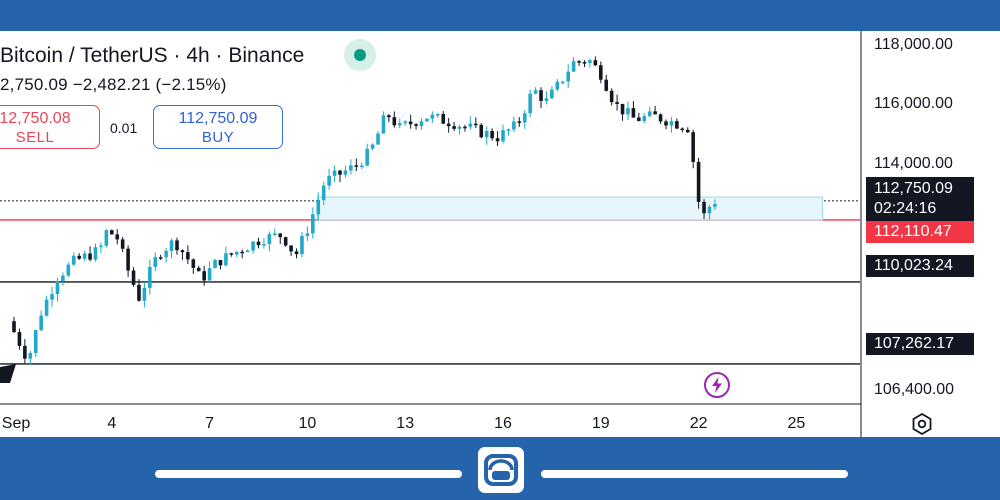 Image resolution: width=1000 pixels, height=500 pixels. What do you see at coordinates (717, 385) in the screenshot?
I see `lightning-icon` at bounding box center [717, 385].